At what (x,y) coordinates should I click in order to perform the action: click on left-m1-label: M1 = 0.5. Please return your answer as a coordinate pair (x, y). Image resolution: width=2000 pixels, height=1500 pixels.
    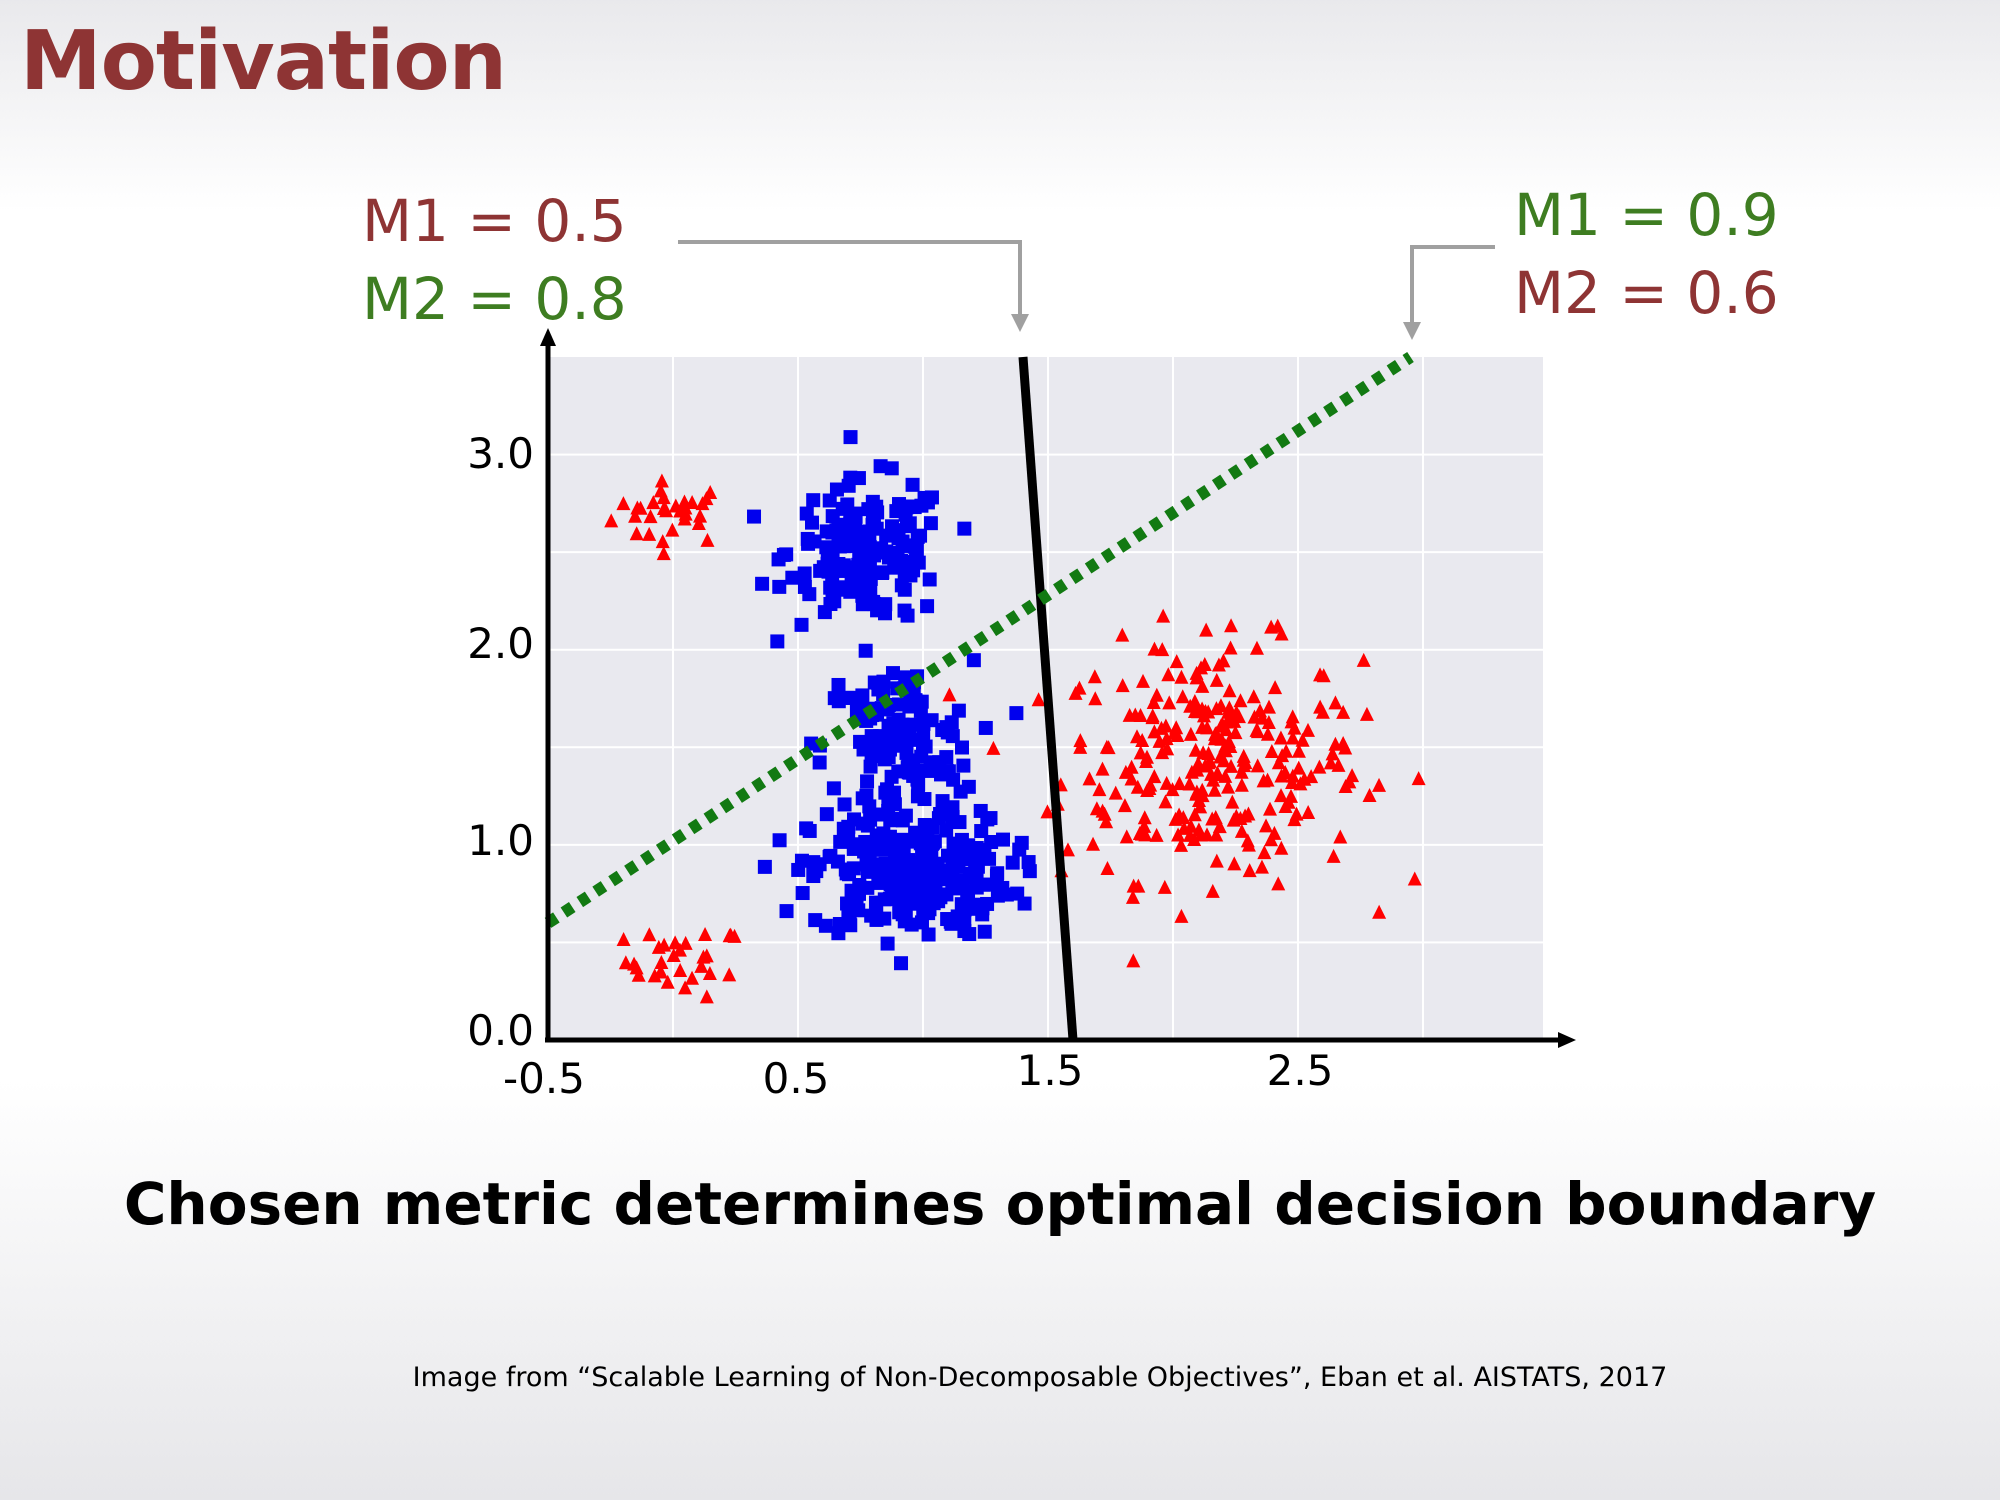
    Looking at the image, I should click on (494, 221).